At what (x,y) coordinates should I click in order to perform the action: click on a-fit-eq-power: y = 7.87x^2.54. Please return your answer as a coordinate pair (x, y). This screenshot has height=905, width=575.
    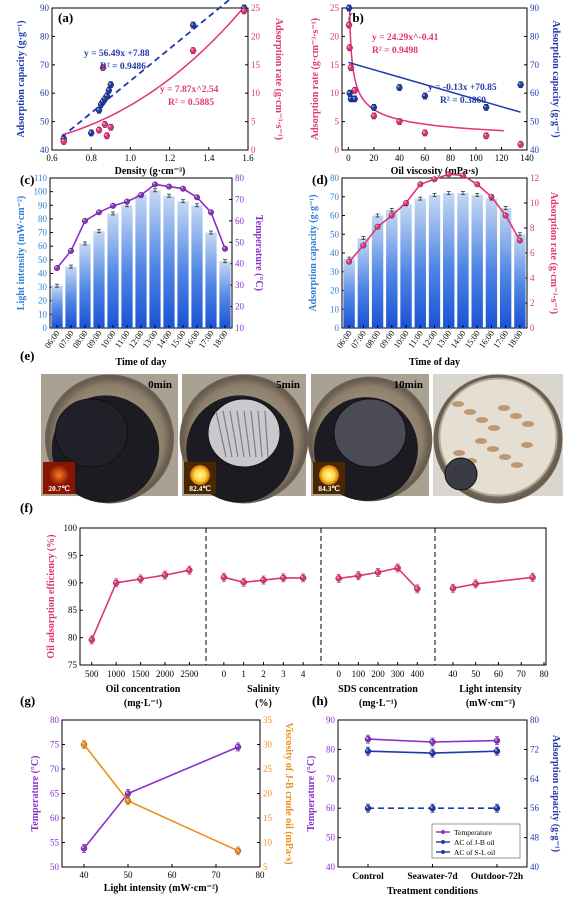
    Looking at the image, I should click on (189, 90).